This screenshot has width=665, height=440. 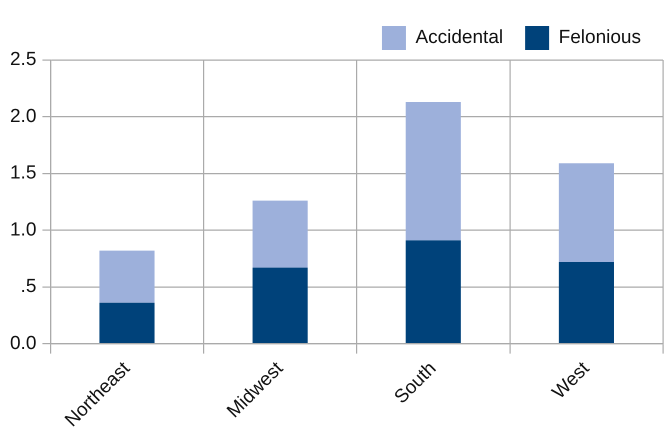 What do you see at coordinates (23, 59) in the screenshot?
I see `y-tick-label: 2.5` at bounding box center [23, 59].